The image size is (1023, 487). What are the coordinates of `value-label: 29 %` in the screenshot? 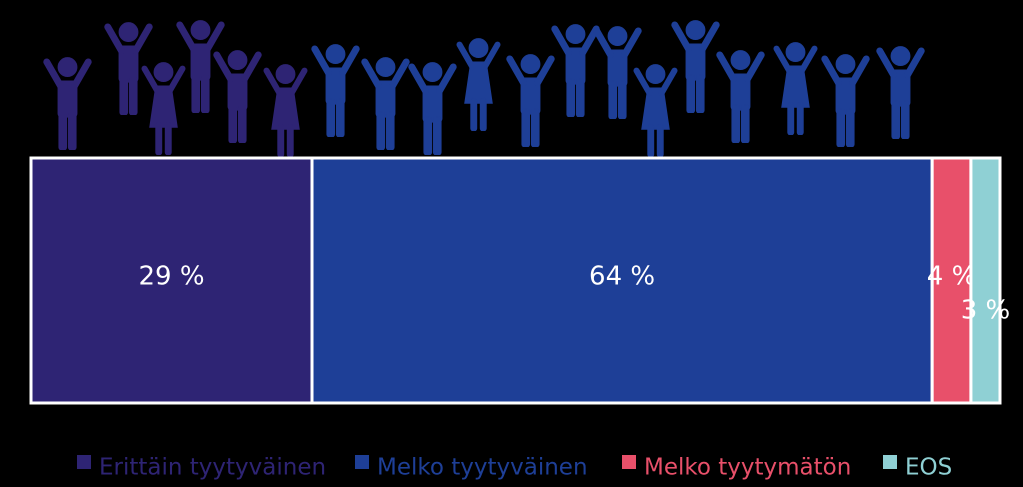 It's located at (171, 277).